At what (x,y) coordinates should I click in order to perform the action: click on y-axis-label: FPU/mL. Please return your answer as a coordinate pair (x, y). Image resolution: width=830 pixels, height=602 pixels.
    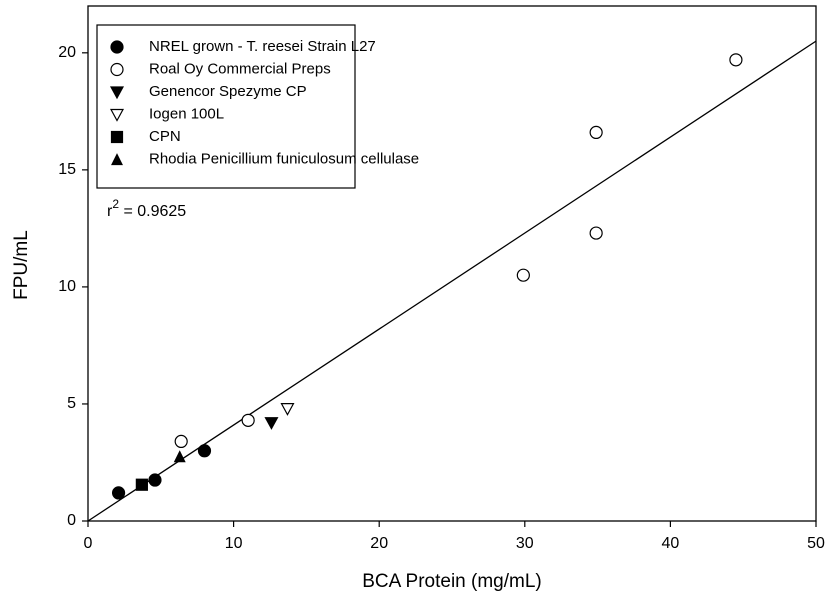
    Looking at the image, I should click on (21, 265).